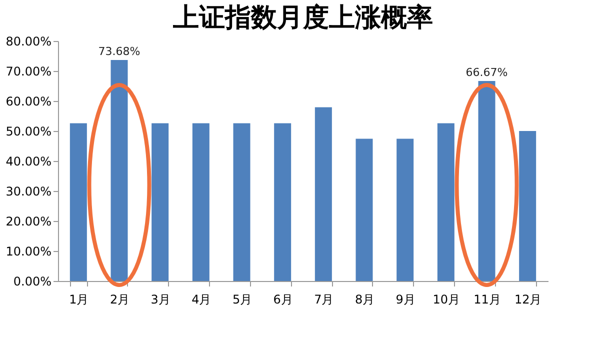  What do you see at coordinates (79, 299) in the screenshot?
I see `x-tick-label: 1月` at bounding box center [79, 299].